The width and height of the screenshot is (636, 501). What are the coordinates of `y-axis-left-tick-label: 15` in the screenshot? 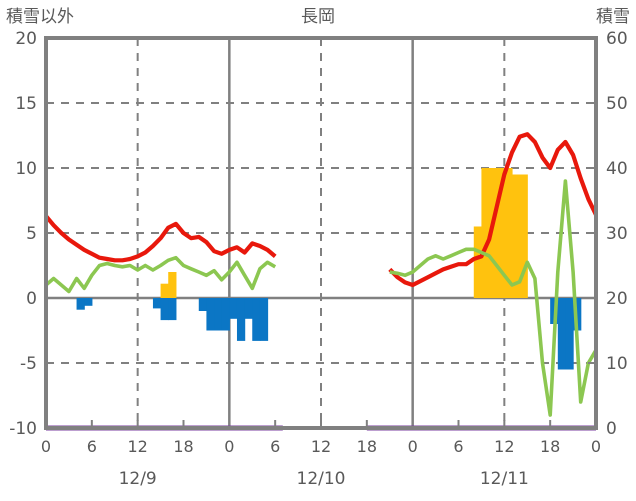 It's located at (26, 104).